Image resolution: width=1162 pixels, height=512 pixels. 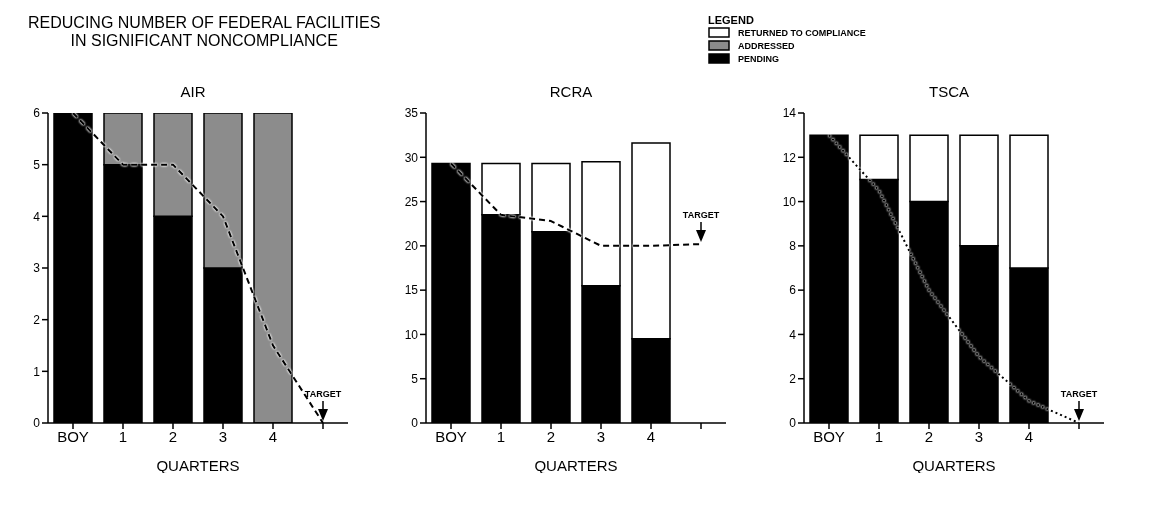 What do you see at coordinates (411, 246) in the screenshot?
I see `y-tick-label: 20` at bounding box center [411, 246].